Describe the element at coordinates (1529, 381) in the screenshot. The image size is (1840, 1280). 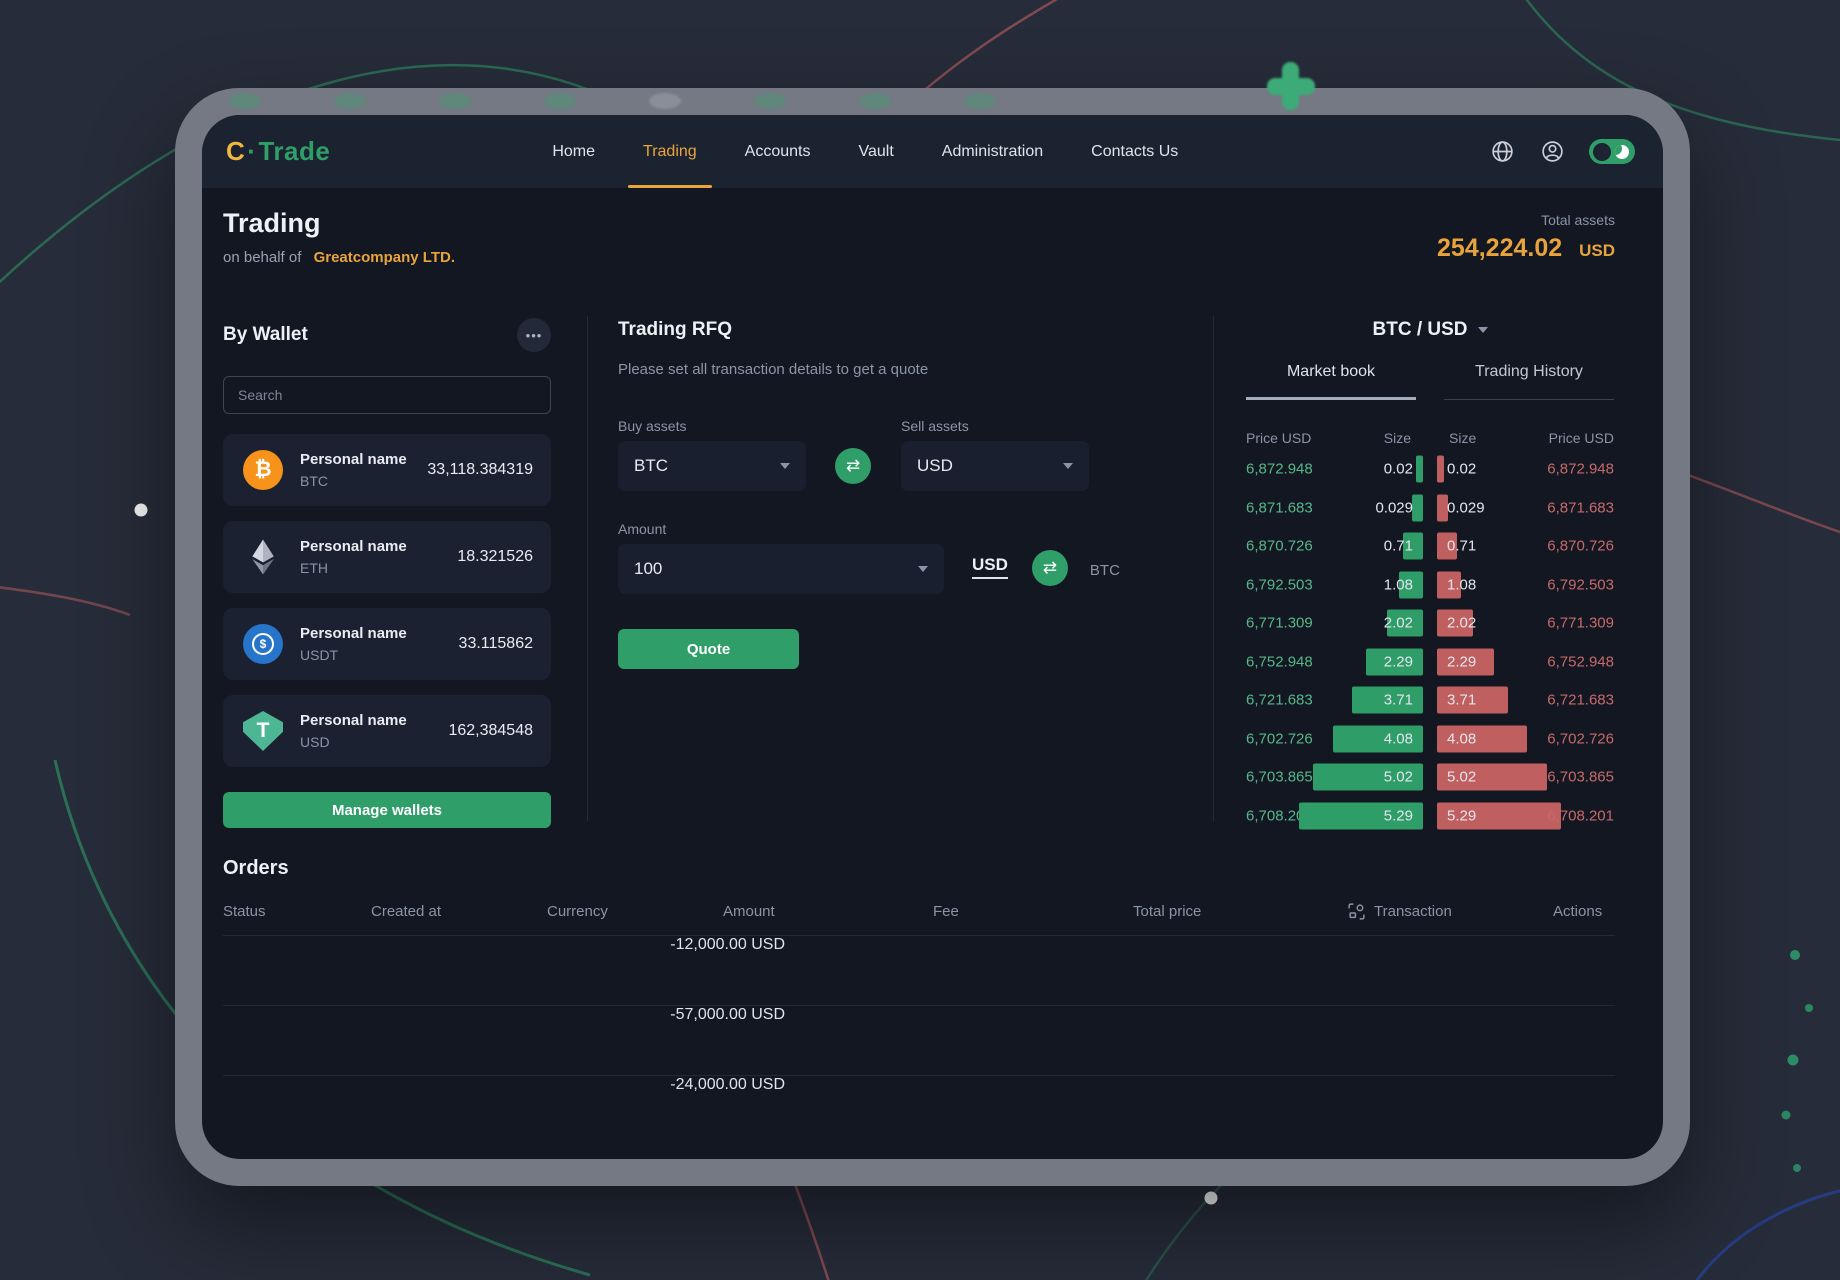
I see `tab-trading-history: Trading History` at that location.